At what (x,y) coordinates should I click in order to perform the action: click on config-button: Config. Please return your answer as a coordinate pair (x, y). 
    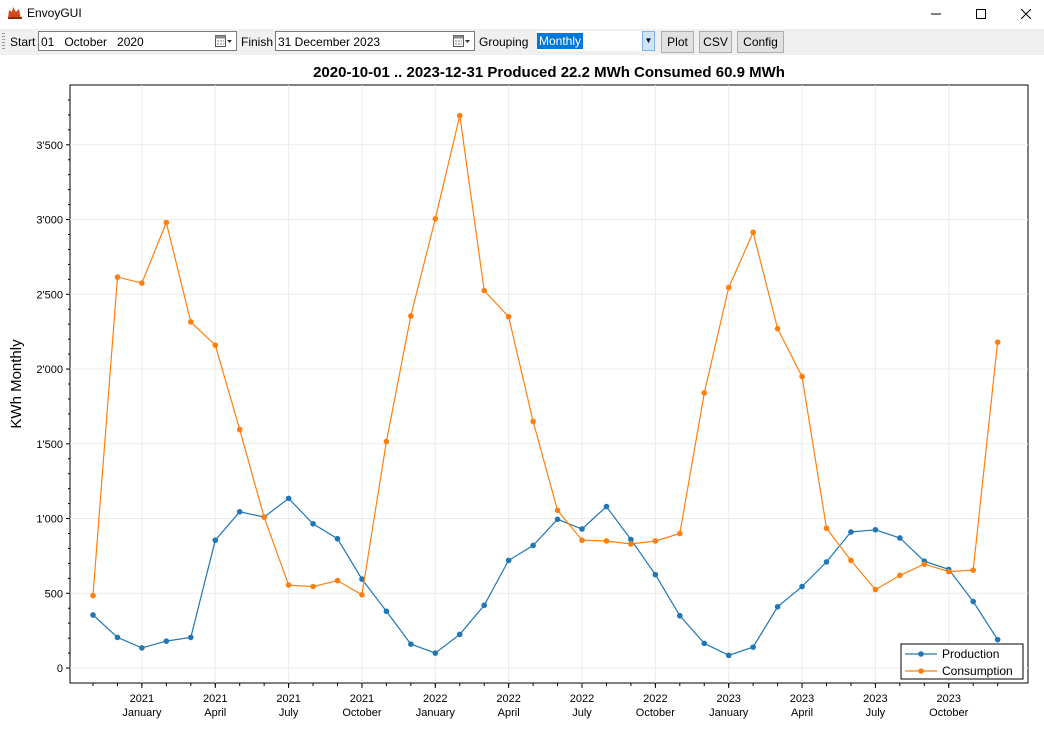
    Looking at the image, I should click on (760, 42).